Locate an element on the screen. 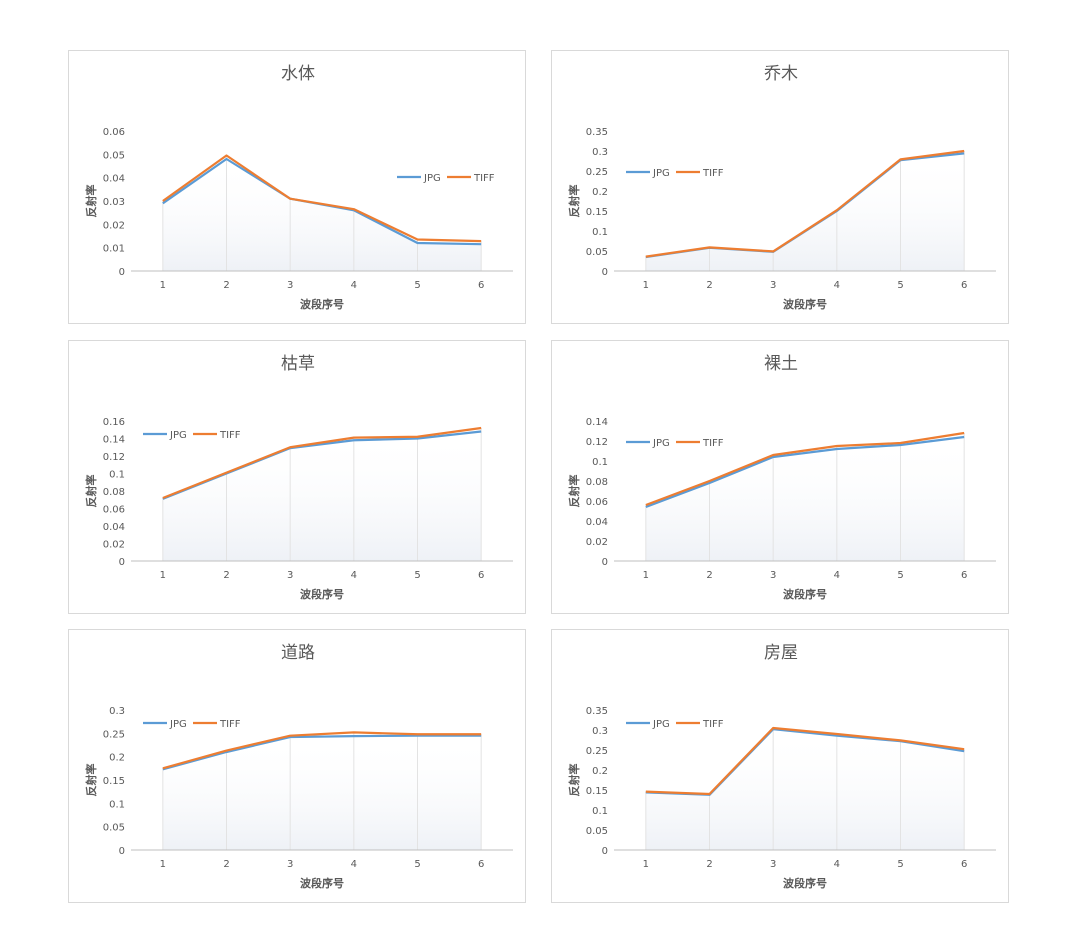 Image resolution: width=1080 pixels, height=945 pixels. y-tick-label: 0.08 is located at coordinates (597, 482).